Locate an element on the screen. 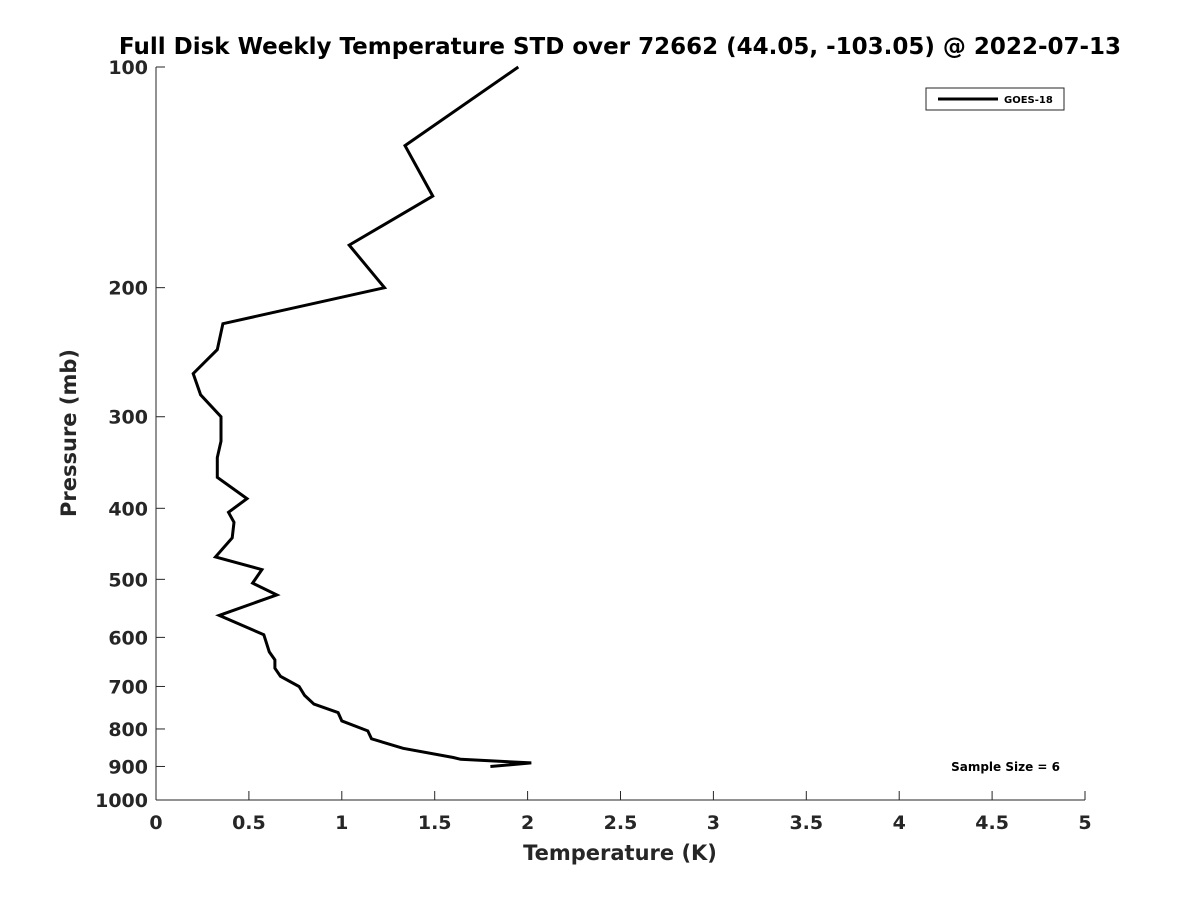  legend: GOES-18 is located at coordinates (995, 99).